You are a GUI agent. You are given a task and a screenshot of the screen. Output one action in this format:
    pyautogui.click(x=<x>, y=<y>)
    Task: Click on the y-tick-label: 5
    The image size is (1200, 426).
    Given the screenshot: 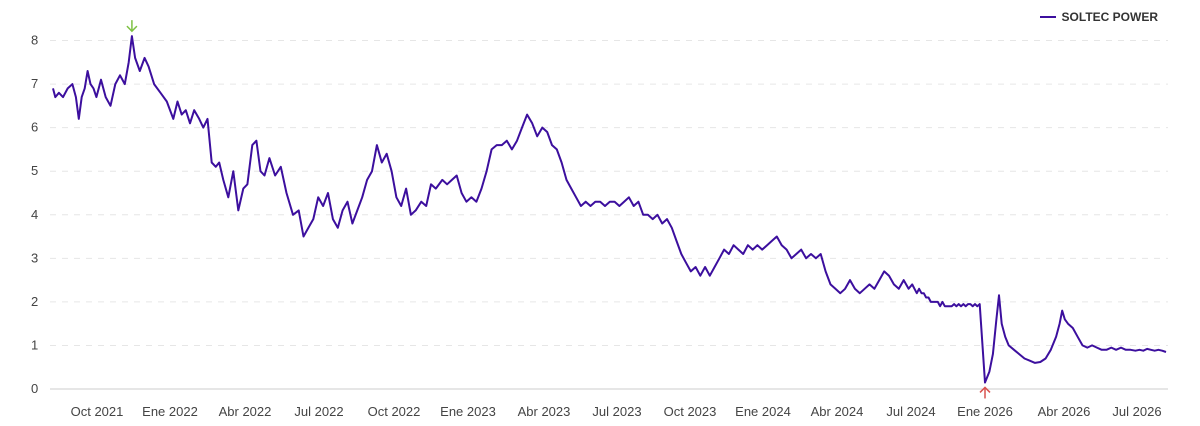 What is the action you would take?
    pyautogui.click(x=34, y=170)
    